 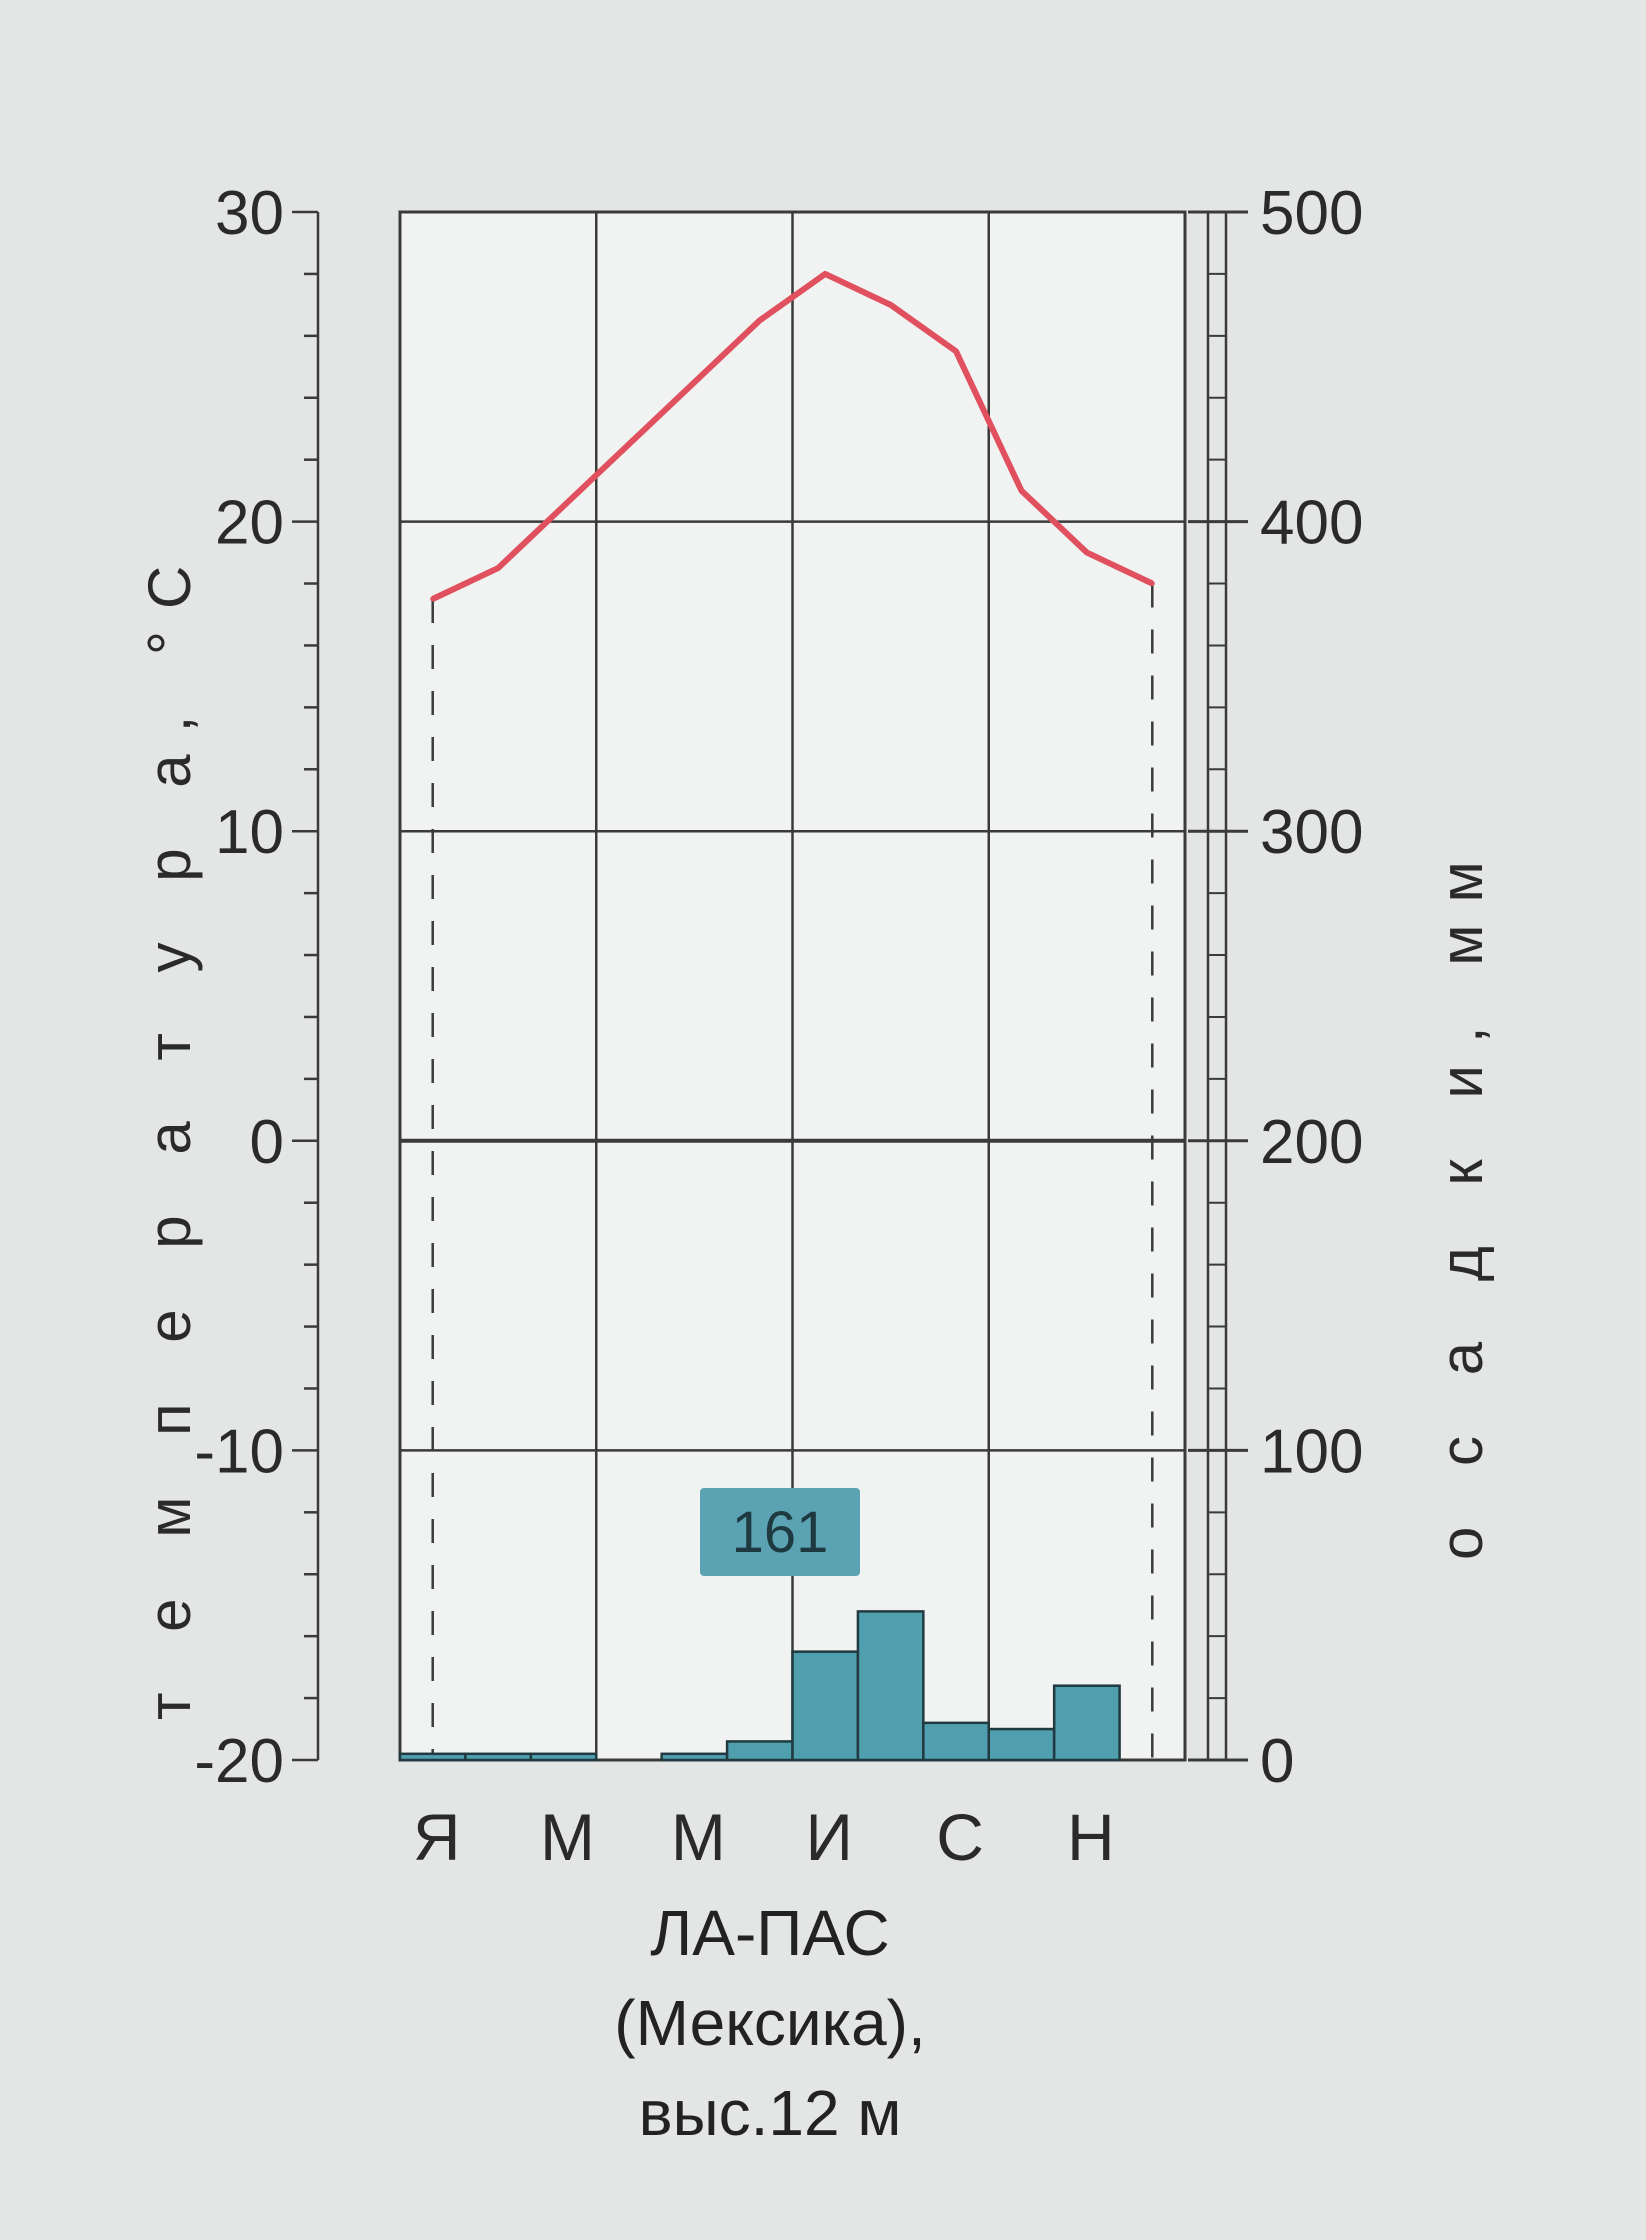 What do you see at coordinates (267, 1142) in the screenshot?
I see `temperature-tick-label: 0` at bounding box center [267, 1142].